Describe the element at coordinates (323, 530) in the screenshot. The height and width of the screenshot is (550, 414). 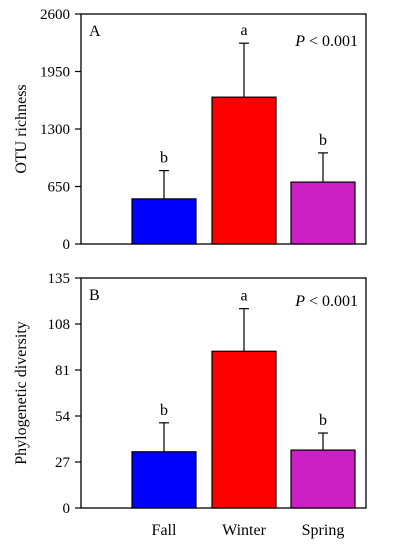
I see `x-tick-label-spring: Spring` at that location.